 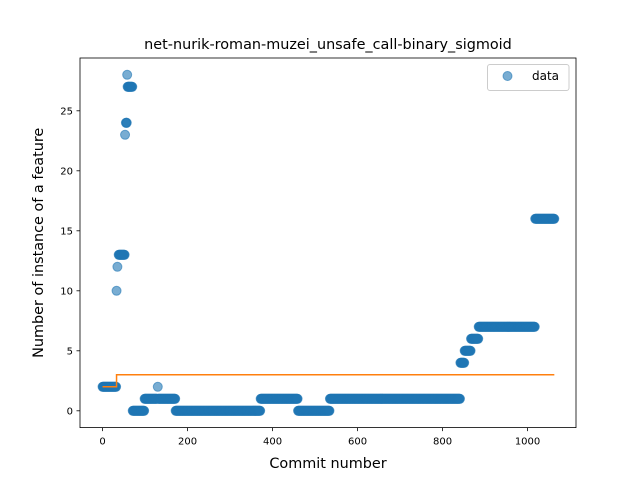 What do you see at coordinates (272, 442) in the screenshot?
I see `x-tick-label: 400` at bounding box center [272, 442].